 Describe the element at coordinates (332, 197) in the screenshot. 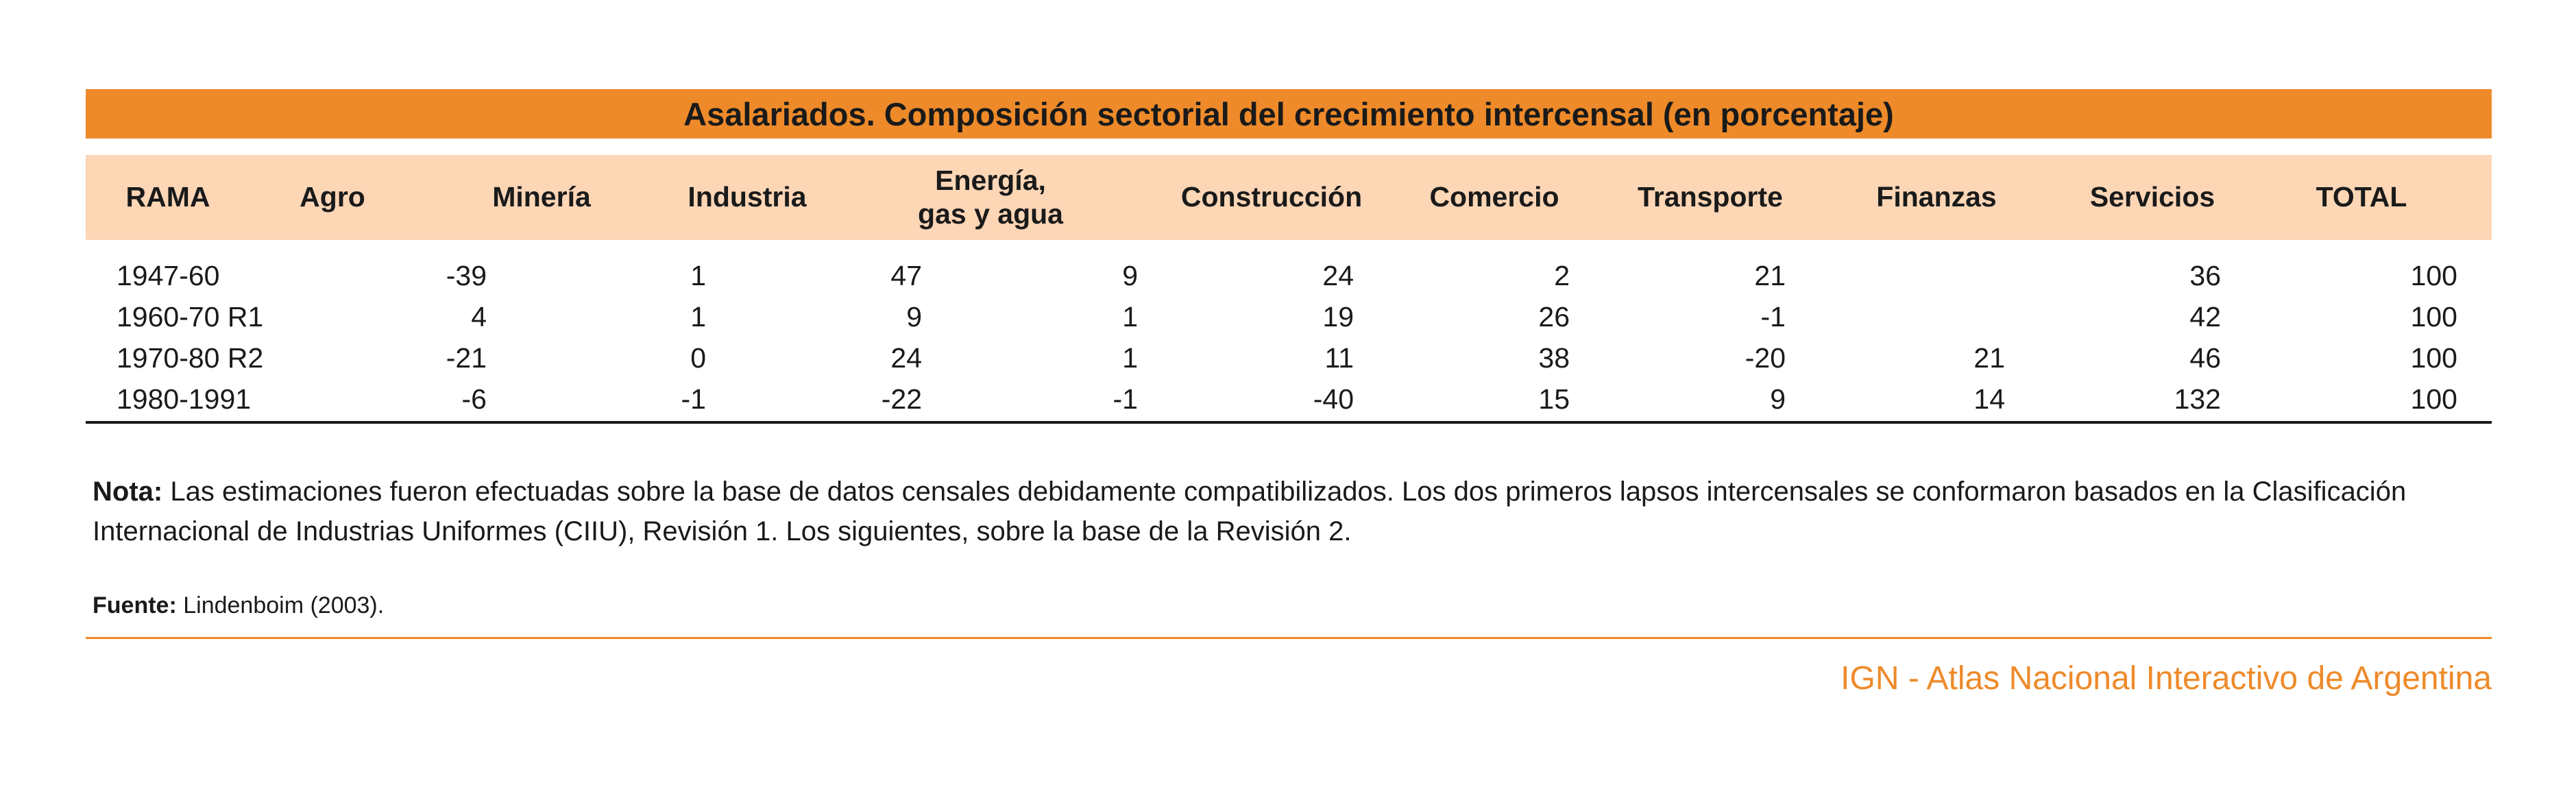

I see `column-header-agro: Agro` at that location.